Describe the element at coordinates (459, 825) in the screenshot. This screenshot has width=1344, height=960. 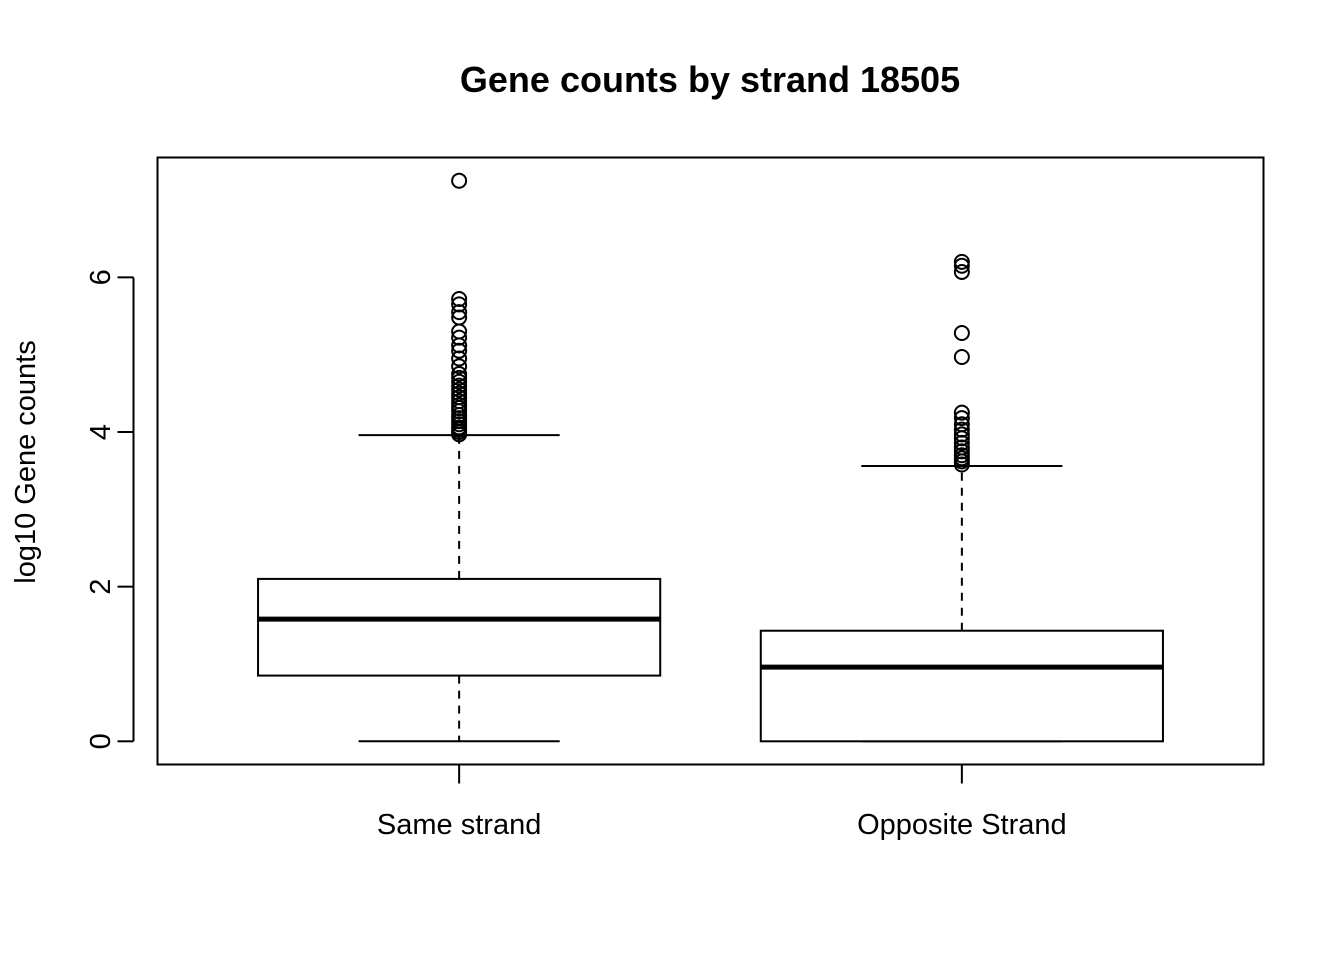
I see `x-tick-label: Same strand` at that location.